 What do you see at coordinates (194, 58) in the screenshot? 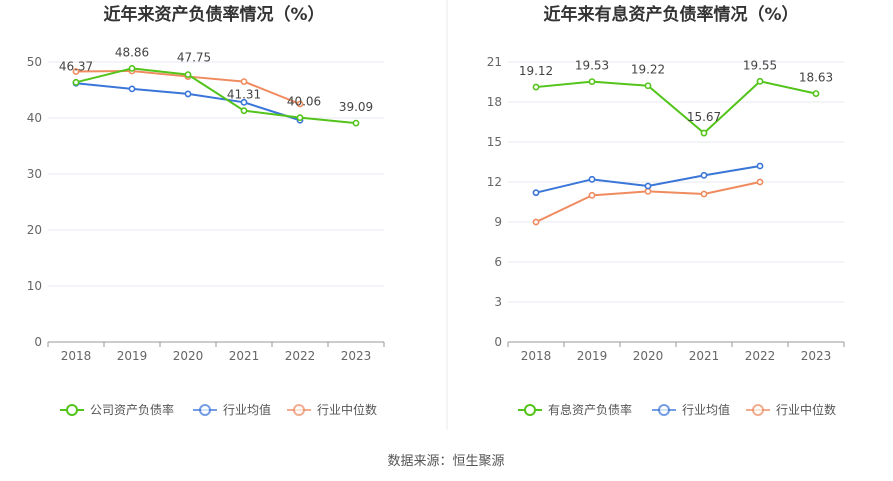
I see `data-label: 47.75` at bounding box center [194, 58].